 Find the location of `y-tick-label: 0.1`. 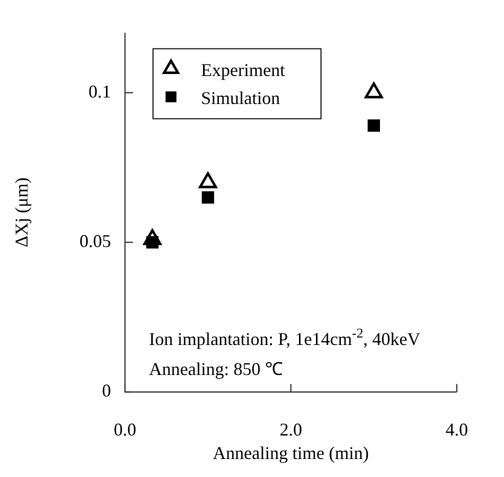

y-tick-label: 0.1 is located at coordinates (99, 91).